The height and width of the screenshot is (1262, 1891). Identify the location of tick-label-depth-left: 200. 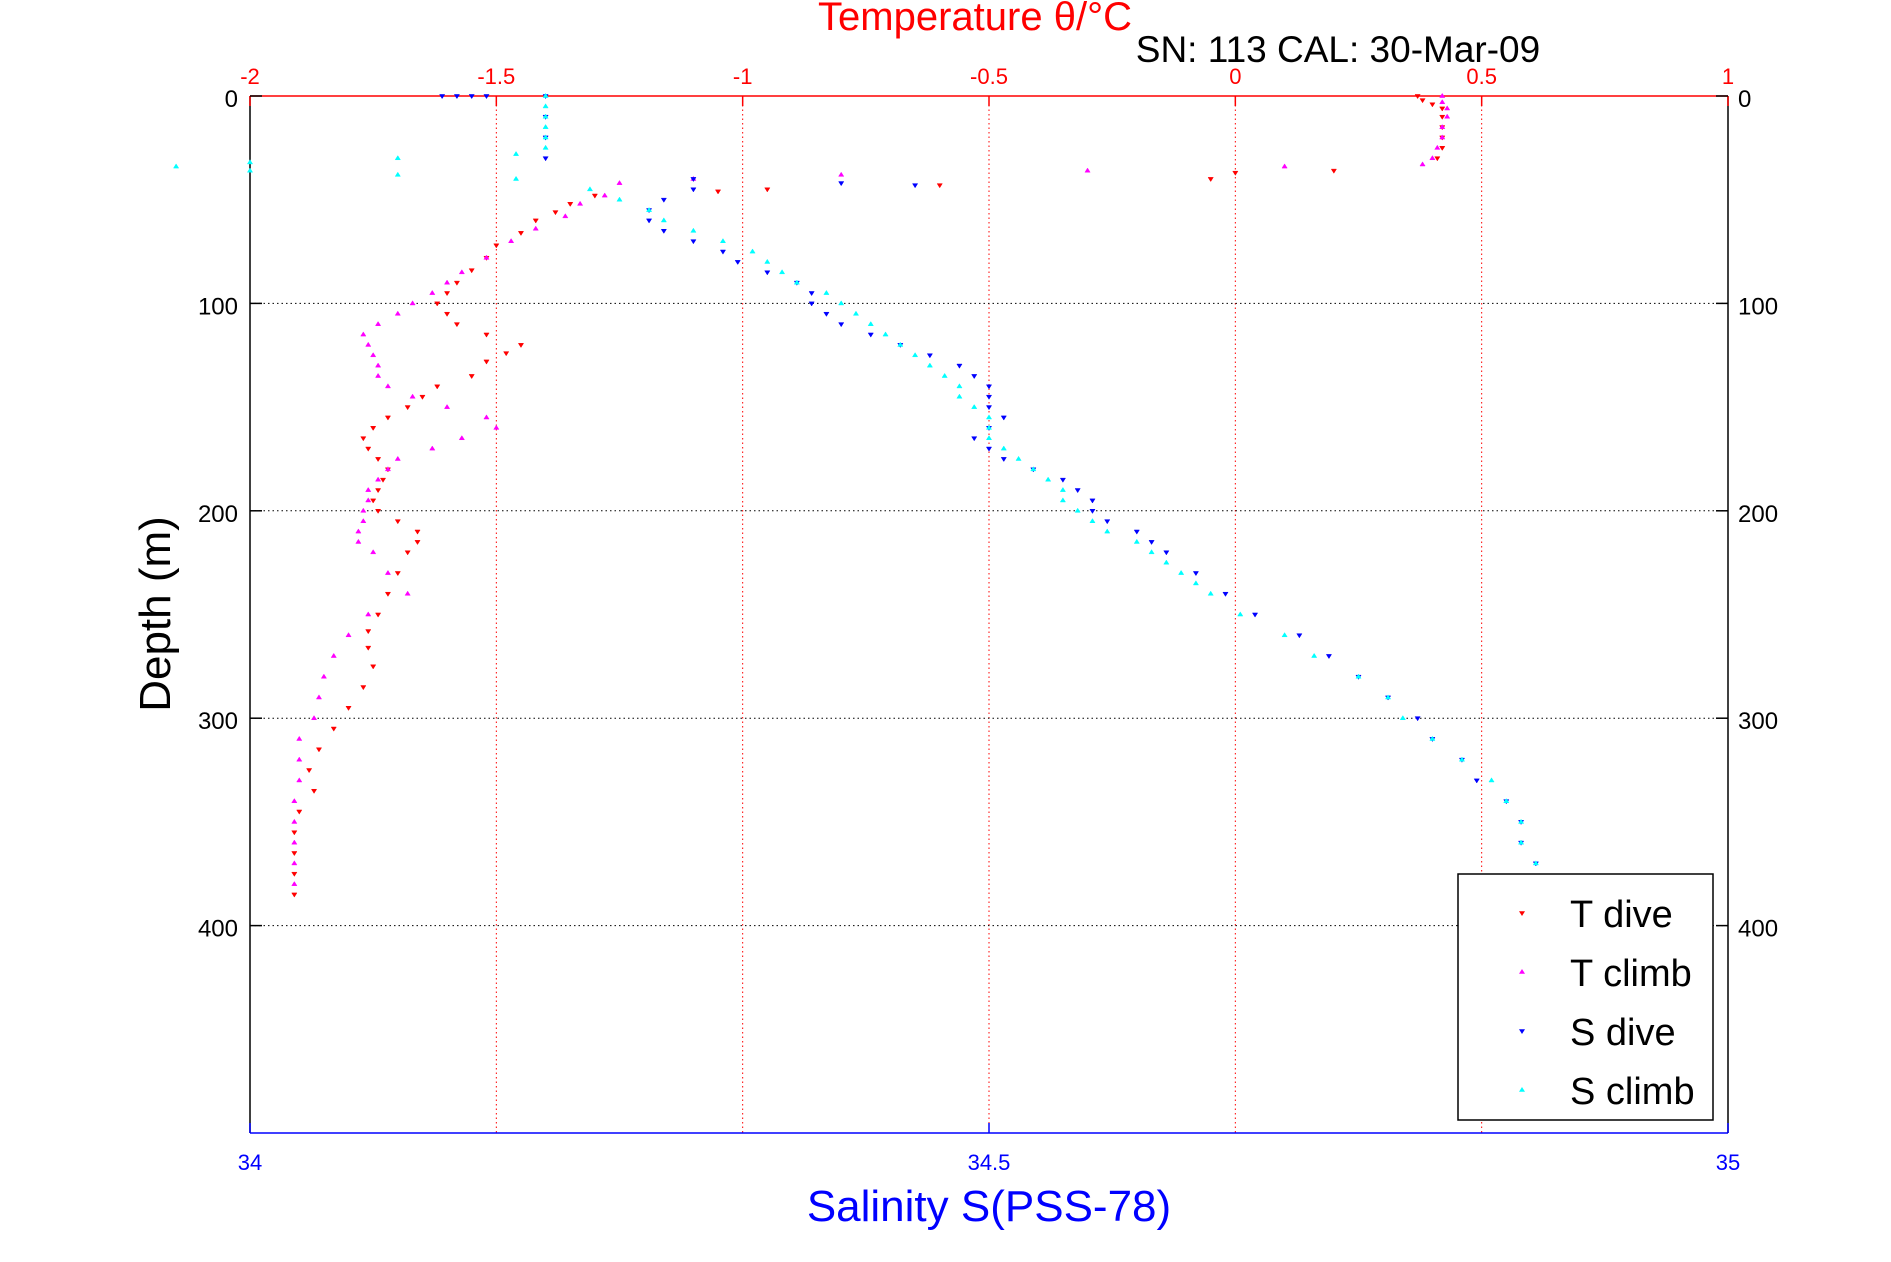
(218, 514).